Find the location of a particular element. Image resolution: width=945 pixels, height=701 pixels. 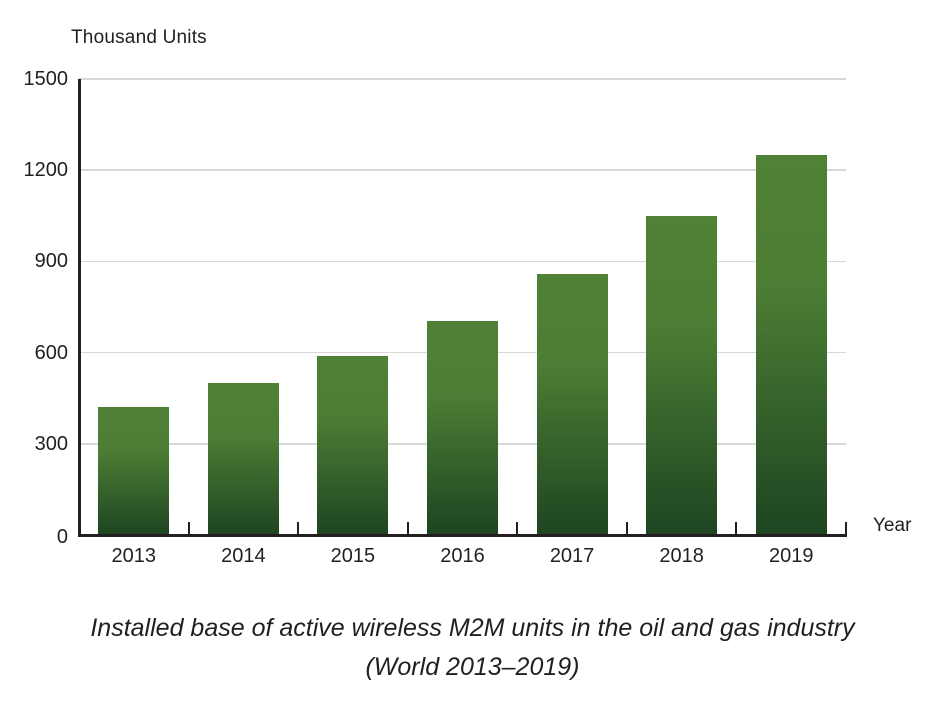

y-axis-label-900: 900 is located at coordinates (51, 261).